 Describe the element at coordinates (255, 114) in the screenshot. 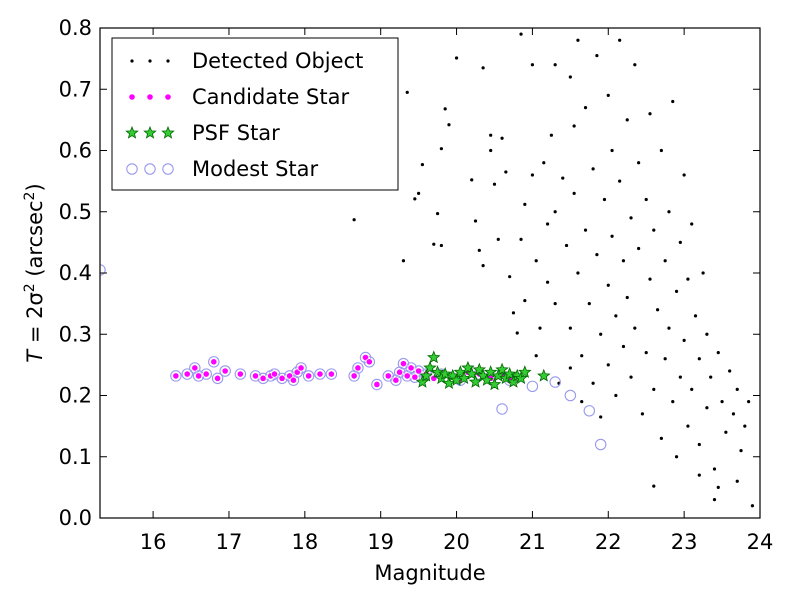

I see `legend-box` at that location.